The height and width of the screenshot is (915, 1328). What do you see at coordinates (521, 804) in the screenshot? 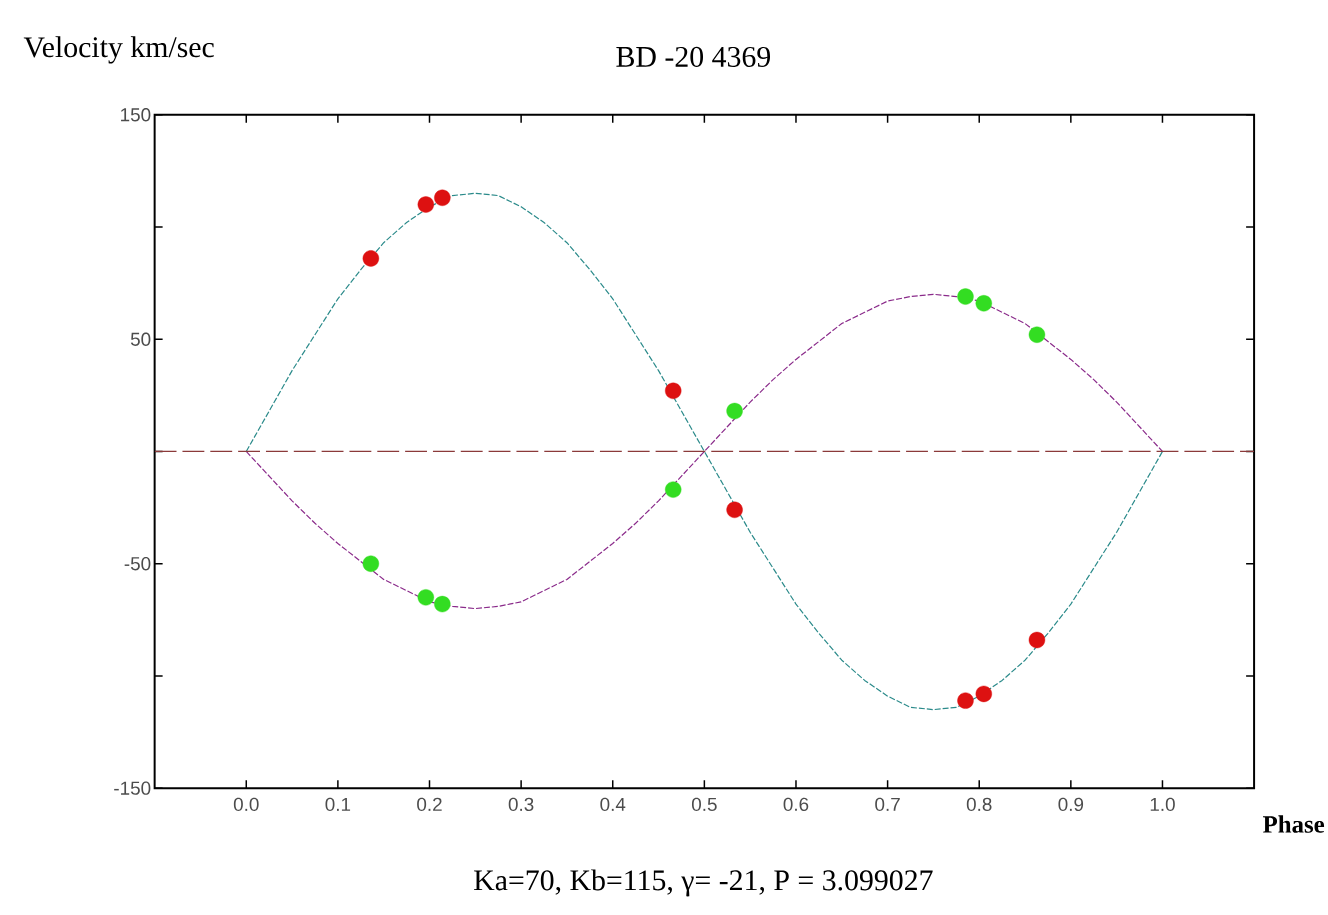
I see `x-tick-label: 0.3` at bounding box center [521, 804].